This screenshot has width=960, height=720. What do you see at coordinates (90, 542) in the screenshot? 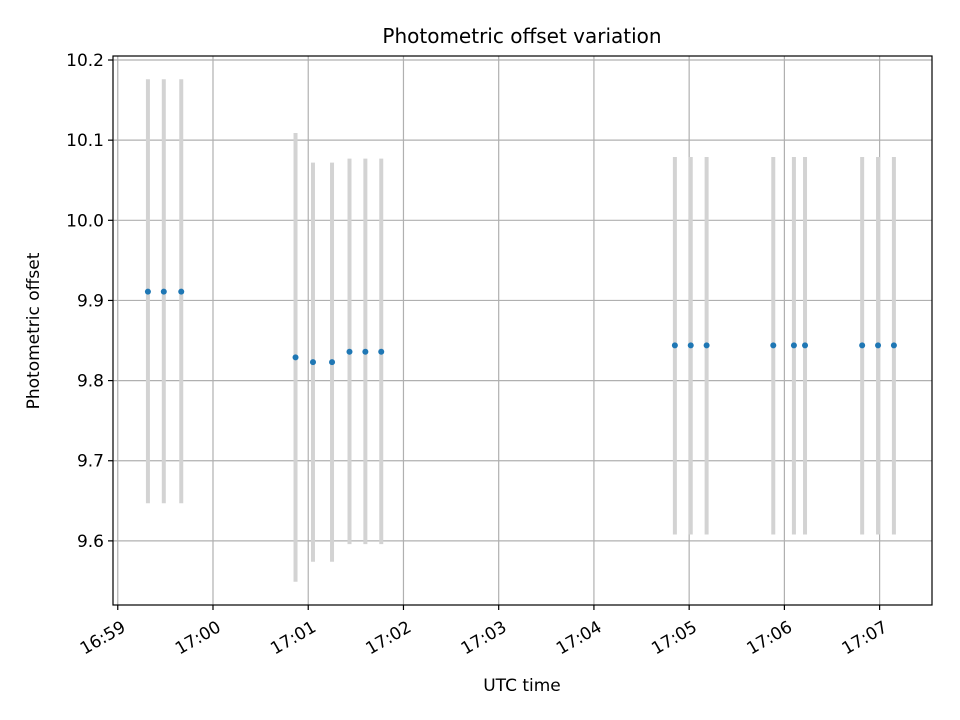
I see `y-tick-label: 9.6` at bounding box center [90, 542].